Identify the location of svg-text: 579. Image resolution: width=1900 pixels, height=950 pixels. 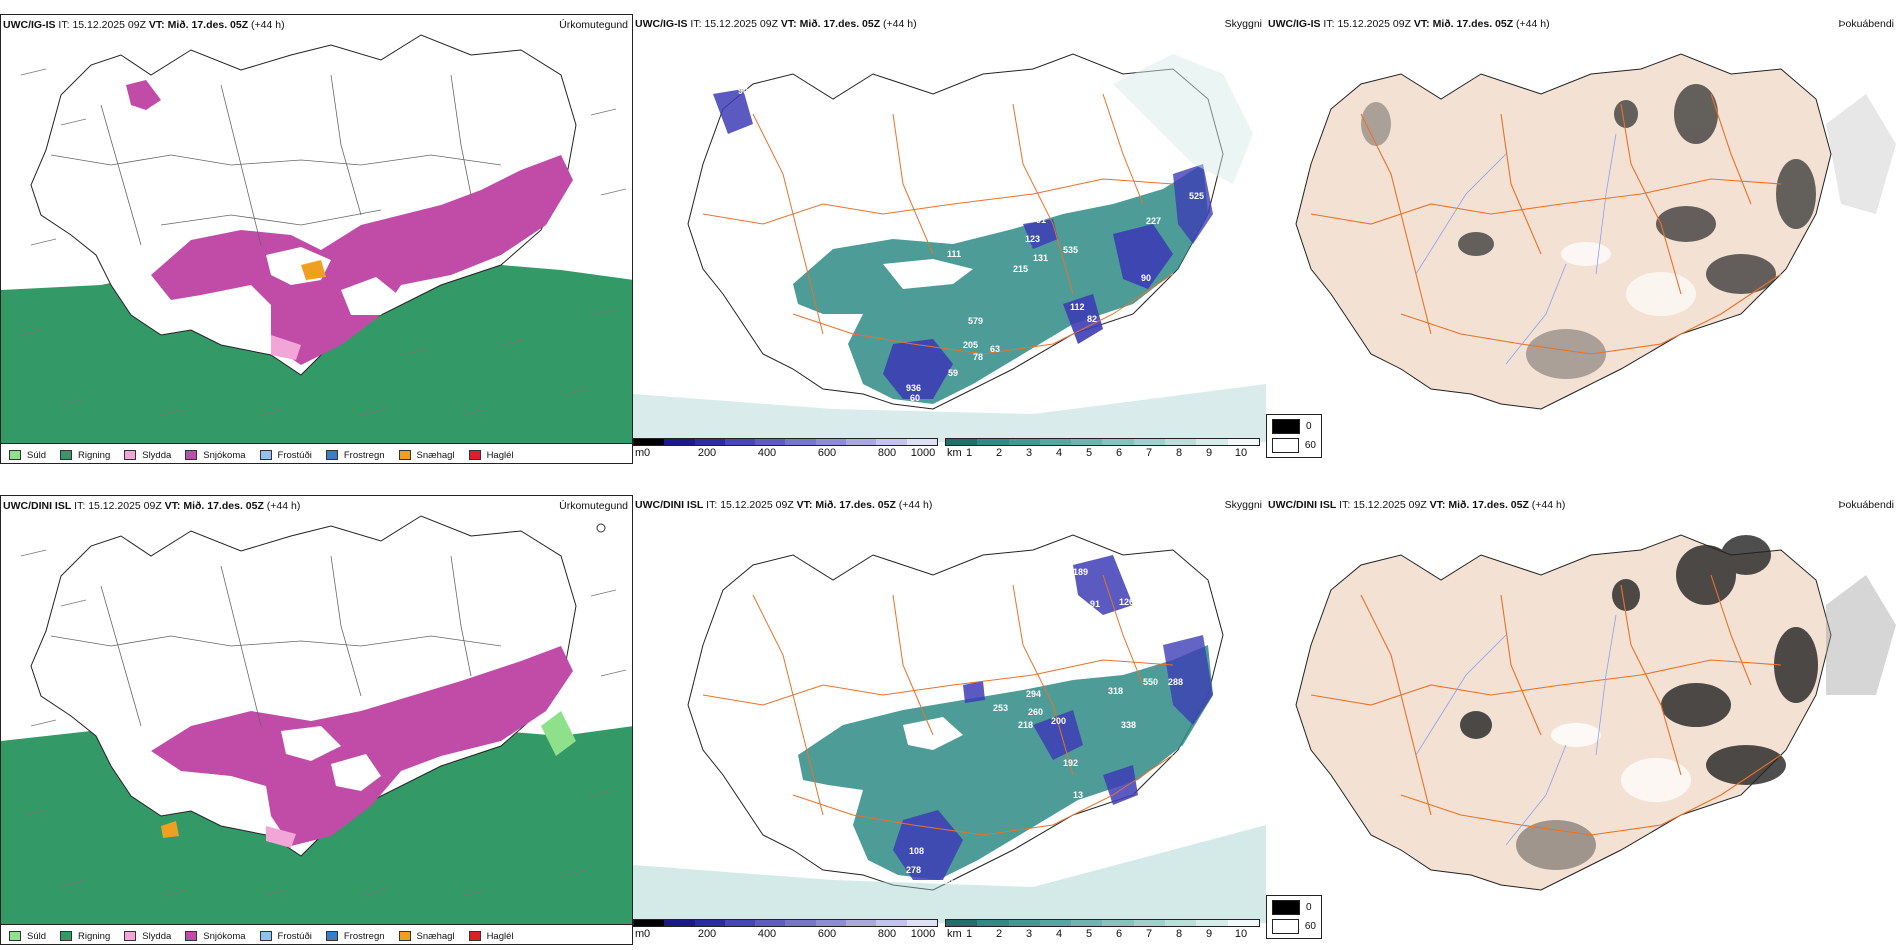
(975, 321).